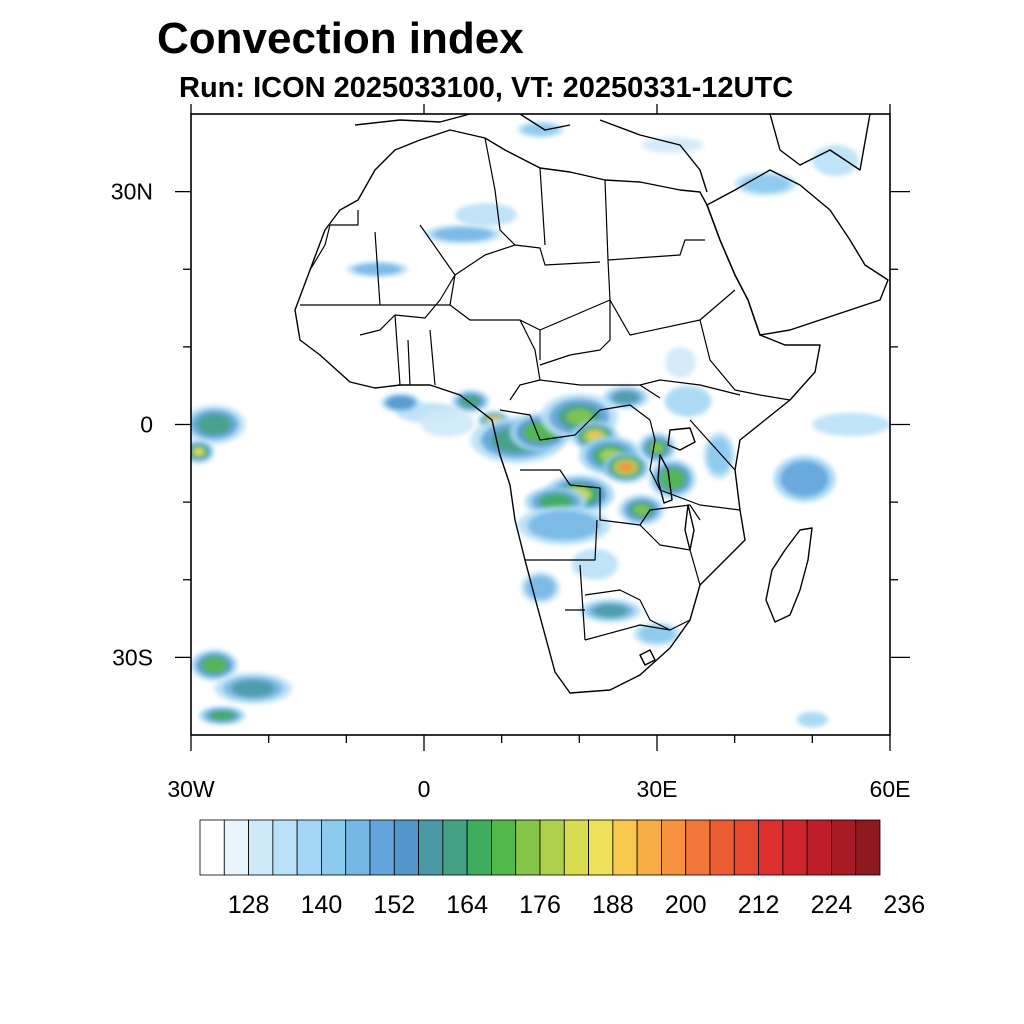  Describe the element at coordinates (412, 120) in the screenshot. I see `europe-coastline` at that location.